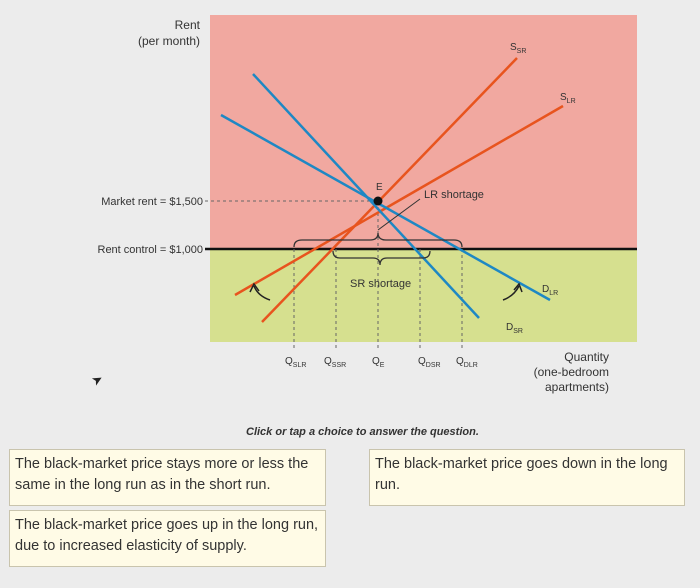 This screenshot has width=700, height=588. What do you see at coordinates (568, 98) in the screenshot?
I see `supply-lr-label: SLR` at bounding box center [568, 98].